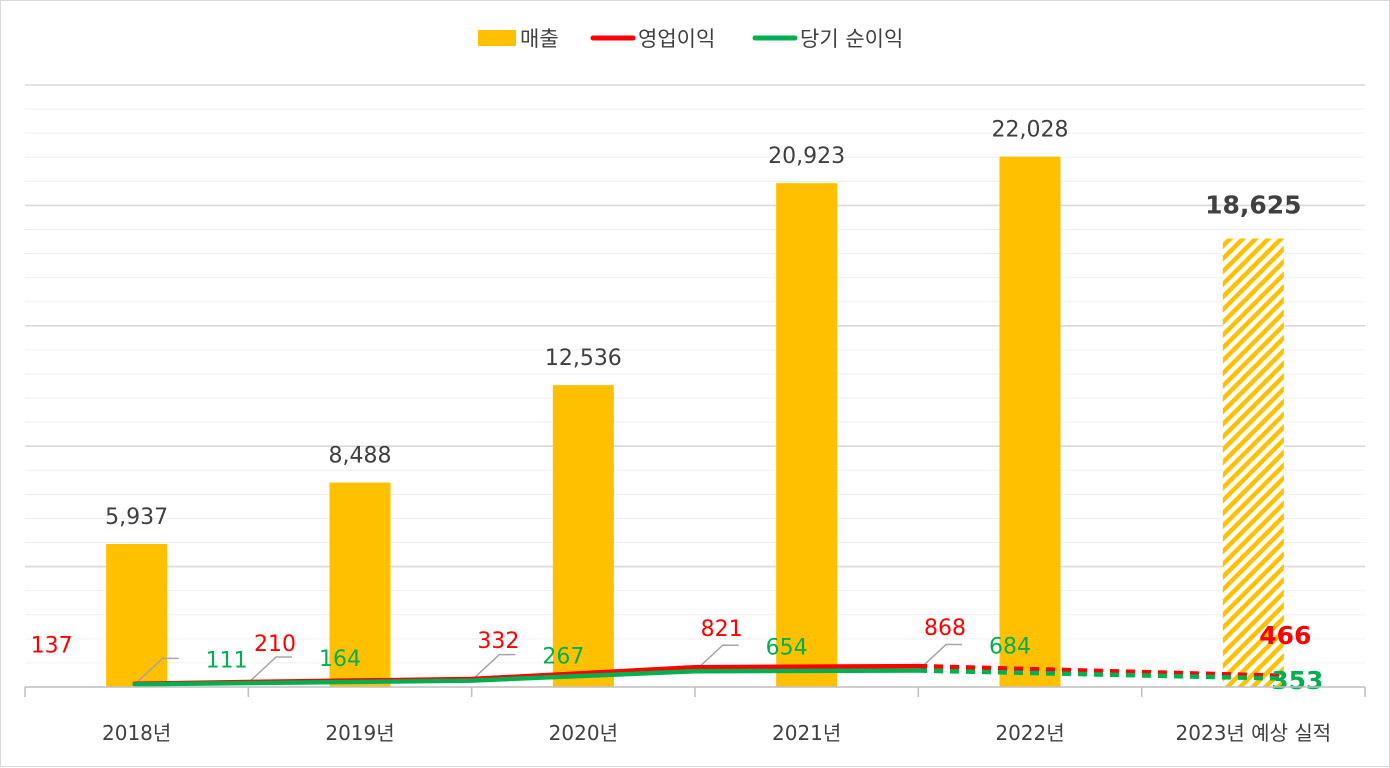 Image resolution: width=1390 pixels, height=768 pixels. Describe the element at coordinates (1297, 680) in the screenshot. I see `net-income-label: 353` at that location.